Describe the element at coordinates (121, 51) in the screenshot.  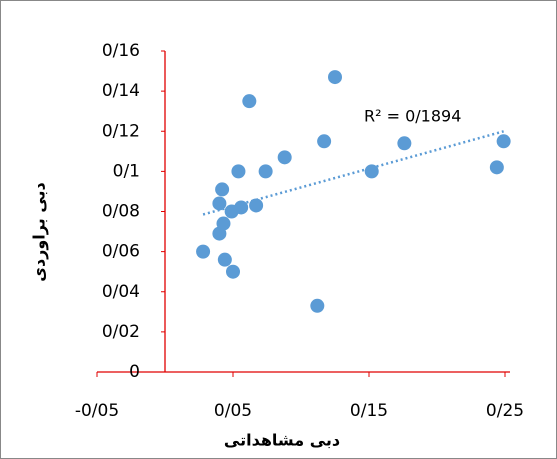
I see `y-tick-label: 0/16` at that location.